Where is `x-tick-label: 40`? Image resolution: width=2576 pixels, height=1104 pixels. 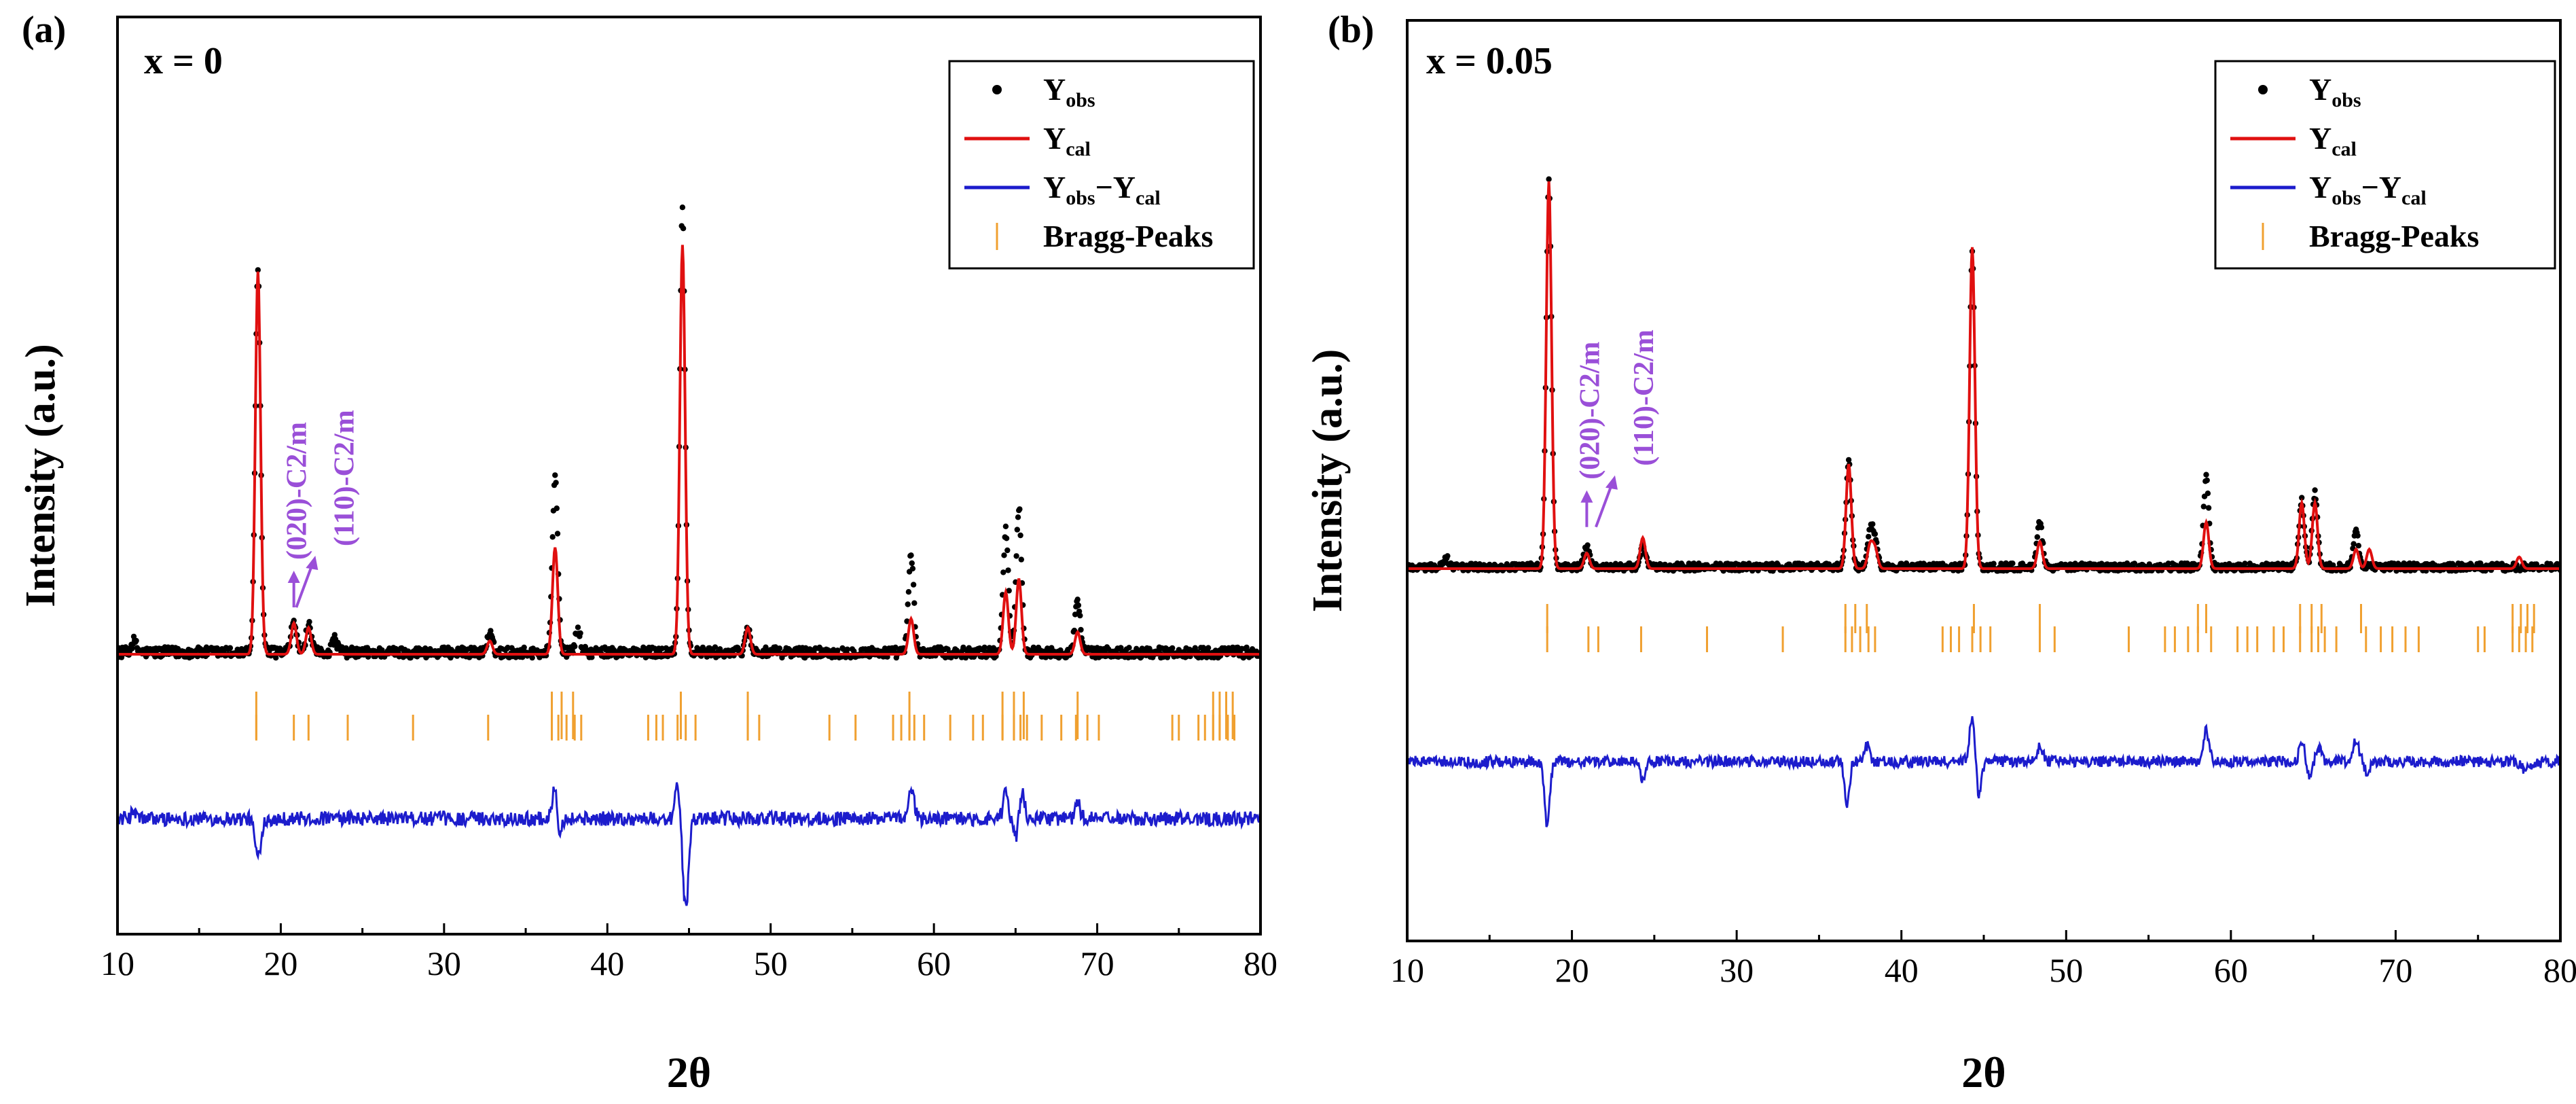 x-tick-label: 40 is located at coordinates (607, 963).